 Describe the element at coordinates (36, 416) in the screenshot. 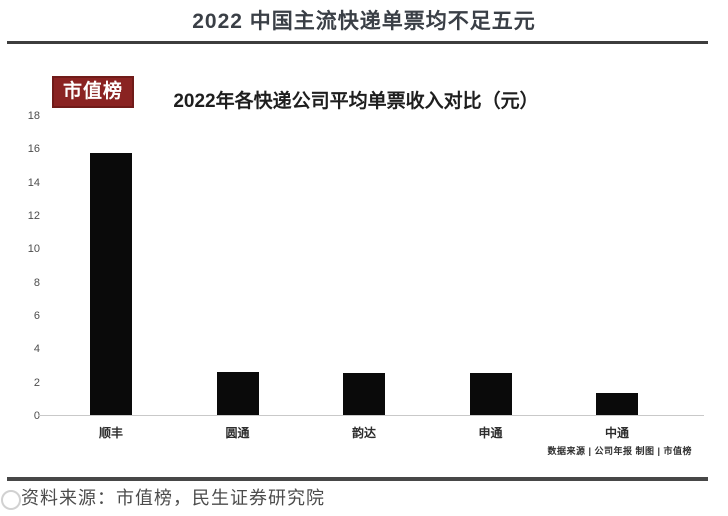

I see `y-tick-label: 0` at that location.